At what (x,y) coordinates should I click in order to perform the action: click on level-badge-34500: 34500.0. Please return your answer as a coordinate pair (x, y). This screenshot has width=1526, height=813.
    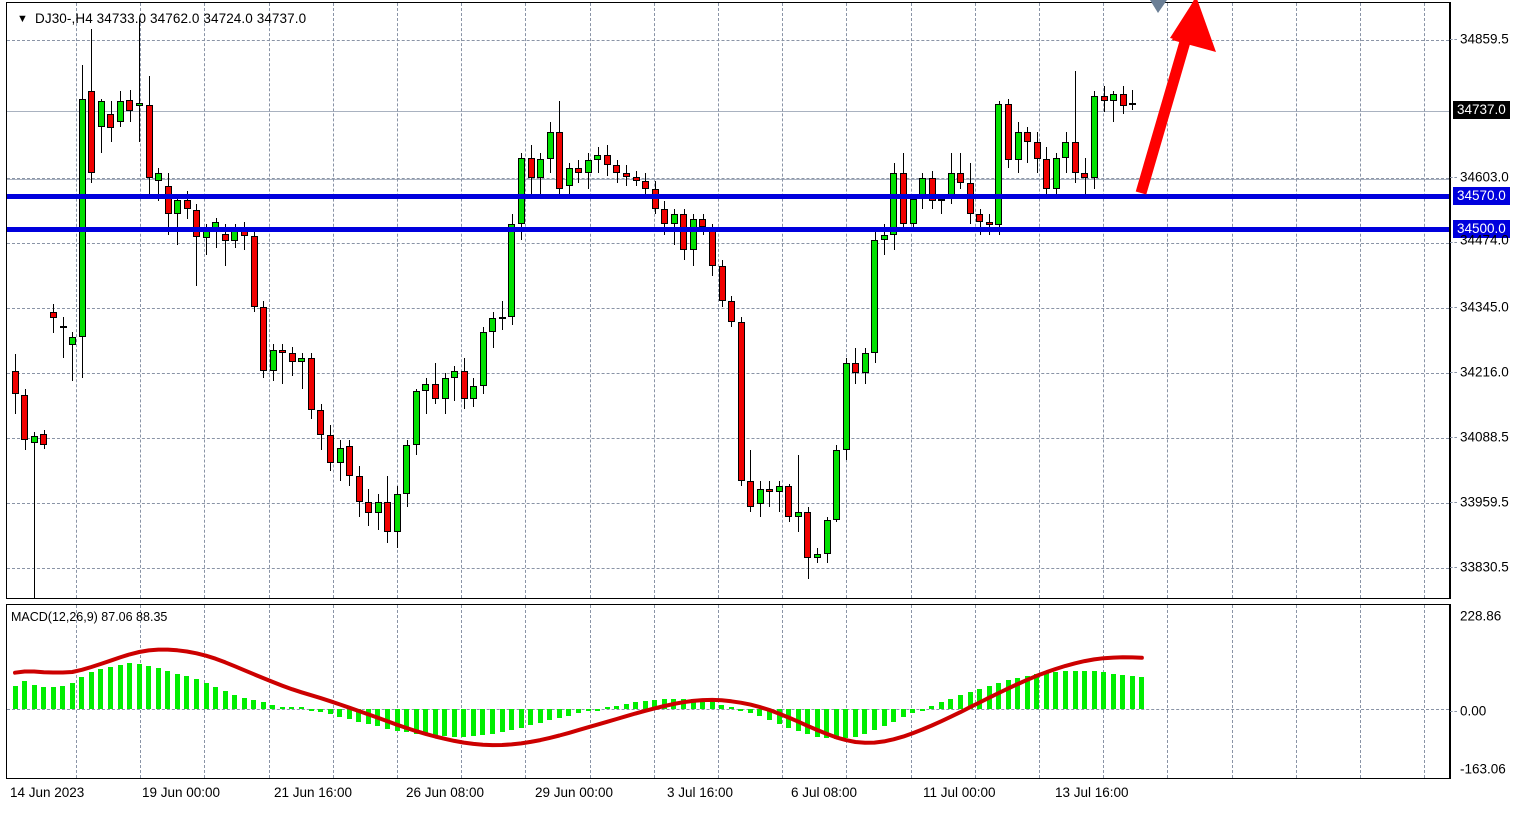
    Looking at the image, I should click on (1481, 229).